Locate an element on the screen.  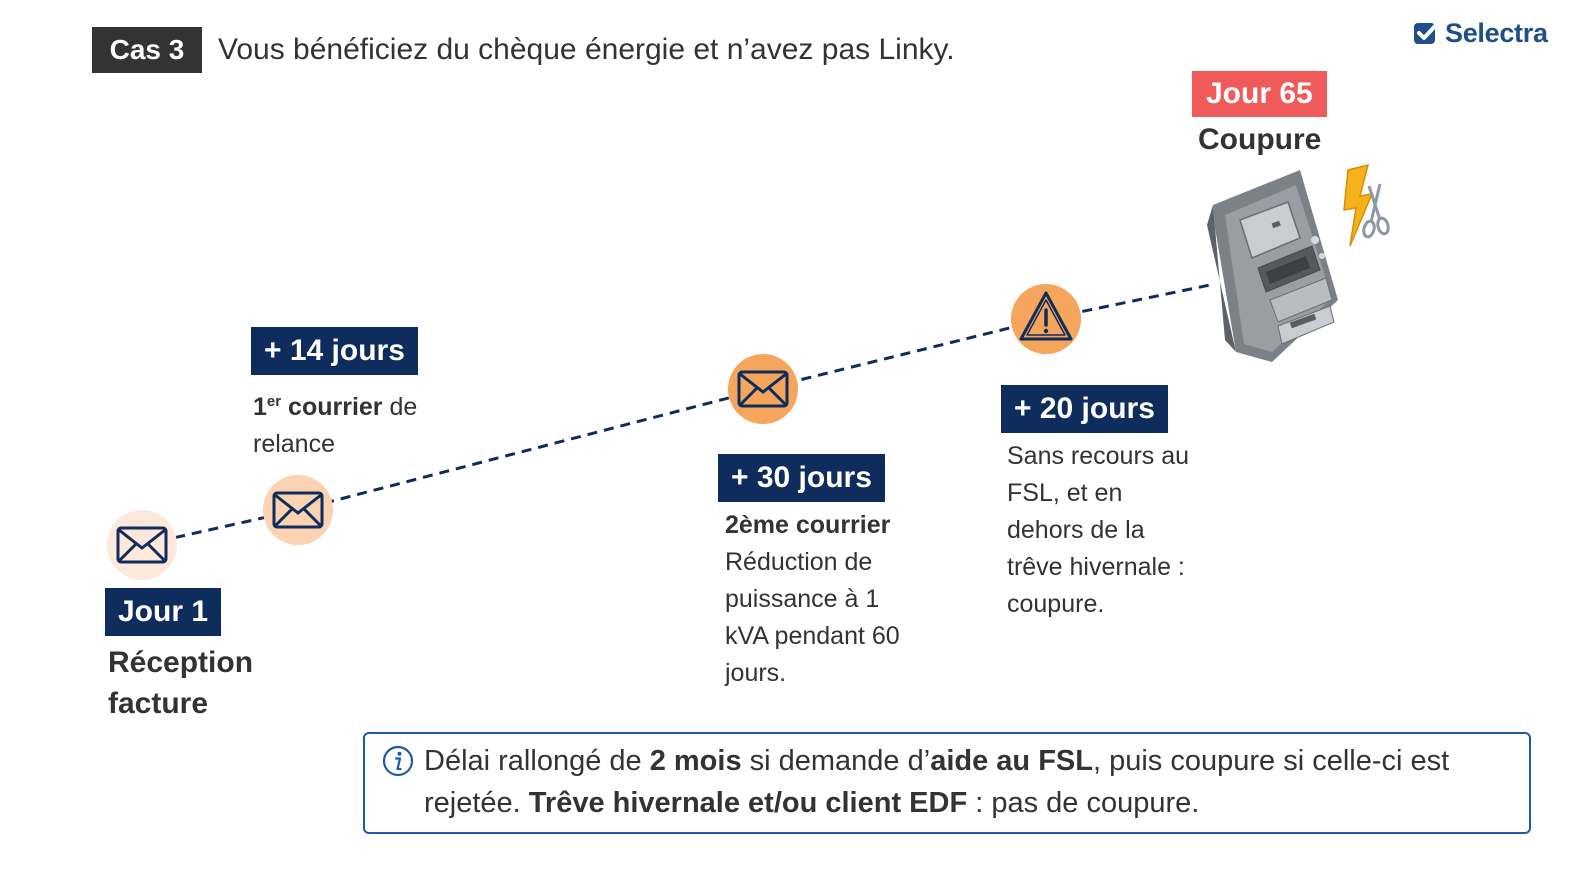
info-bold2: aide au FSL is located at coordinates (1011, 761).